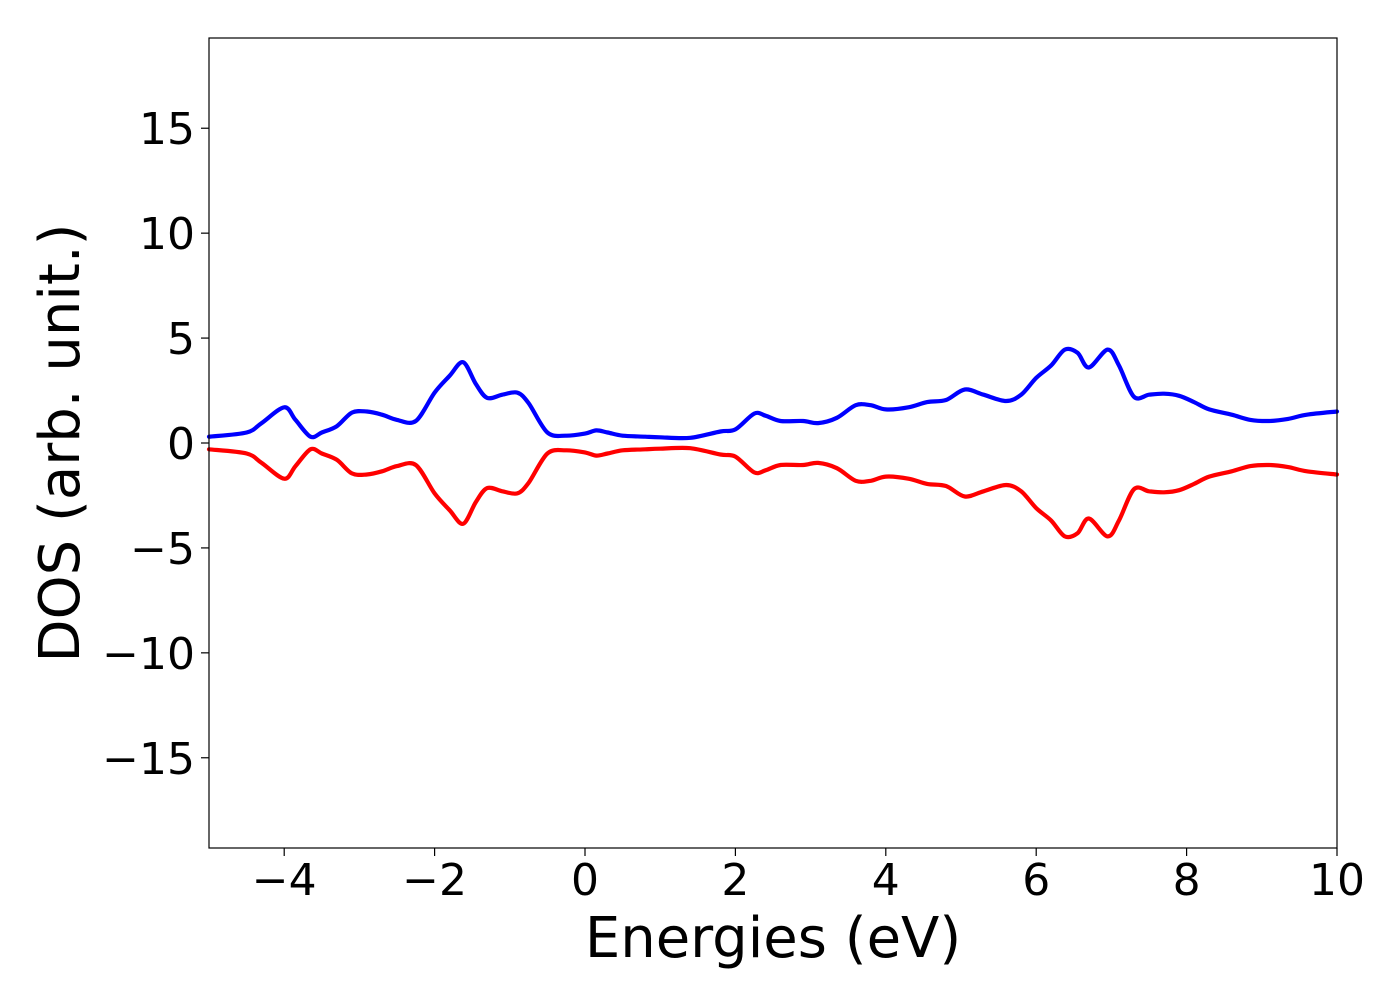  What do you see at coordinates (167, 234) in the screenshot?
I see `y-tick-label: 10` at bounding box center [167, 234].